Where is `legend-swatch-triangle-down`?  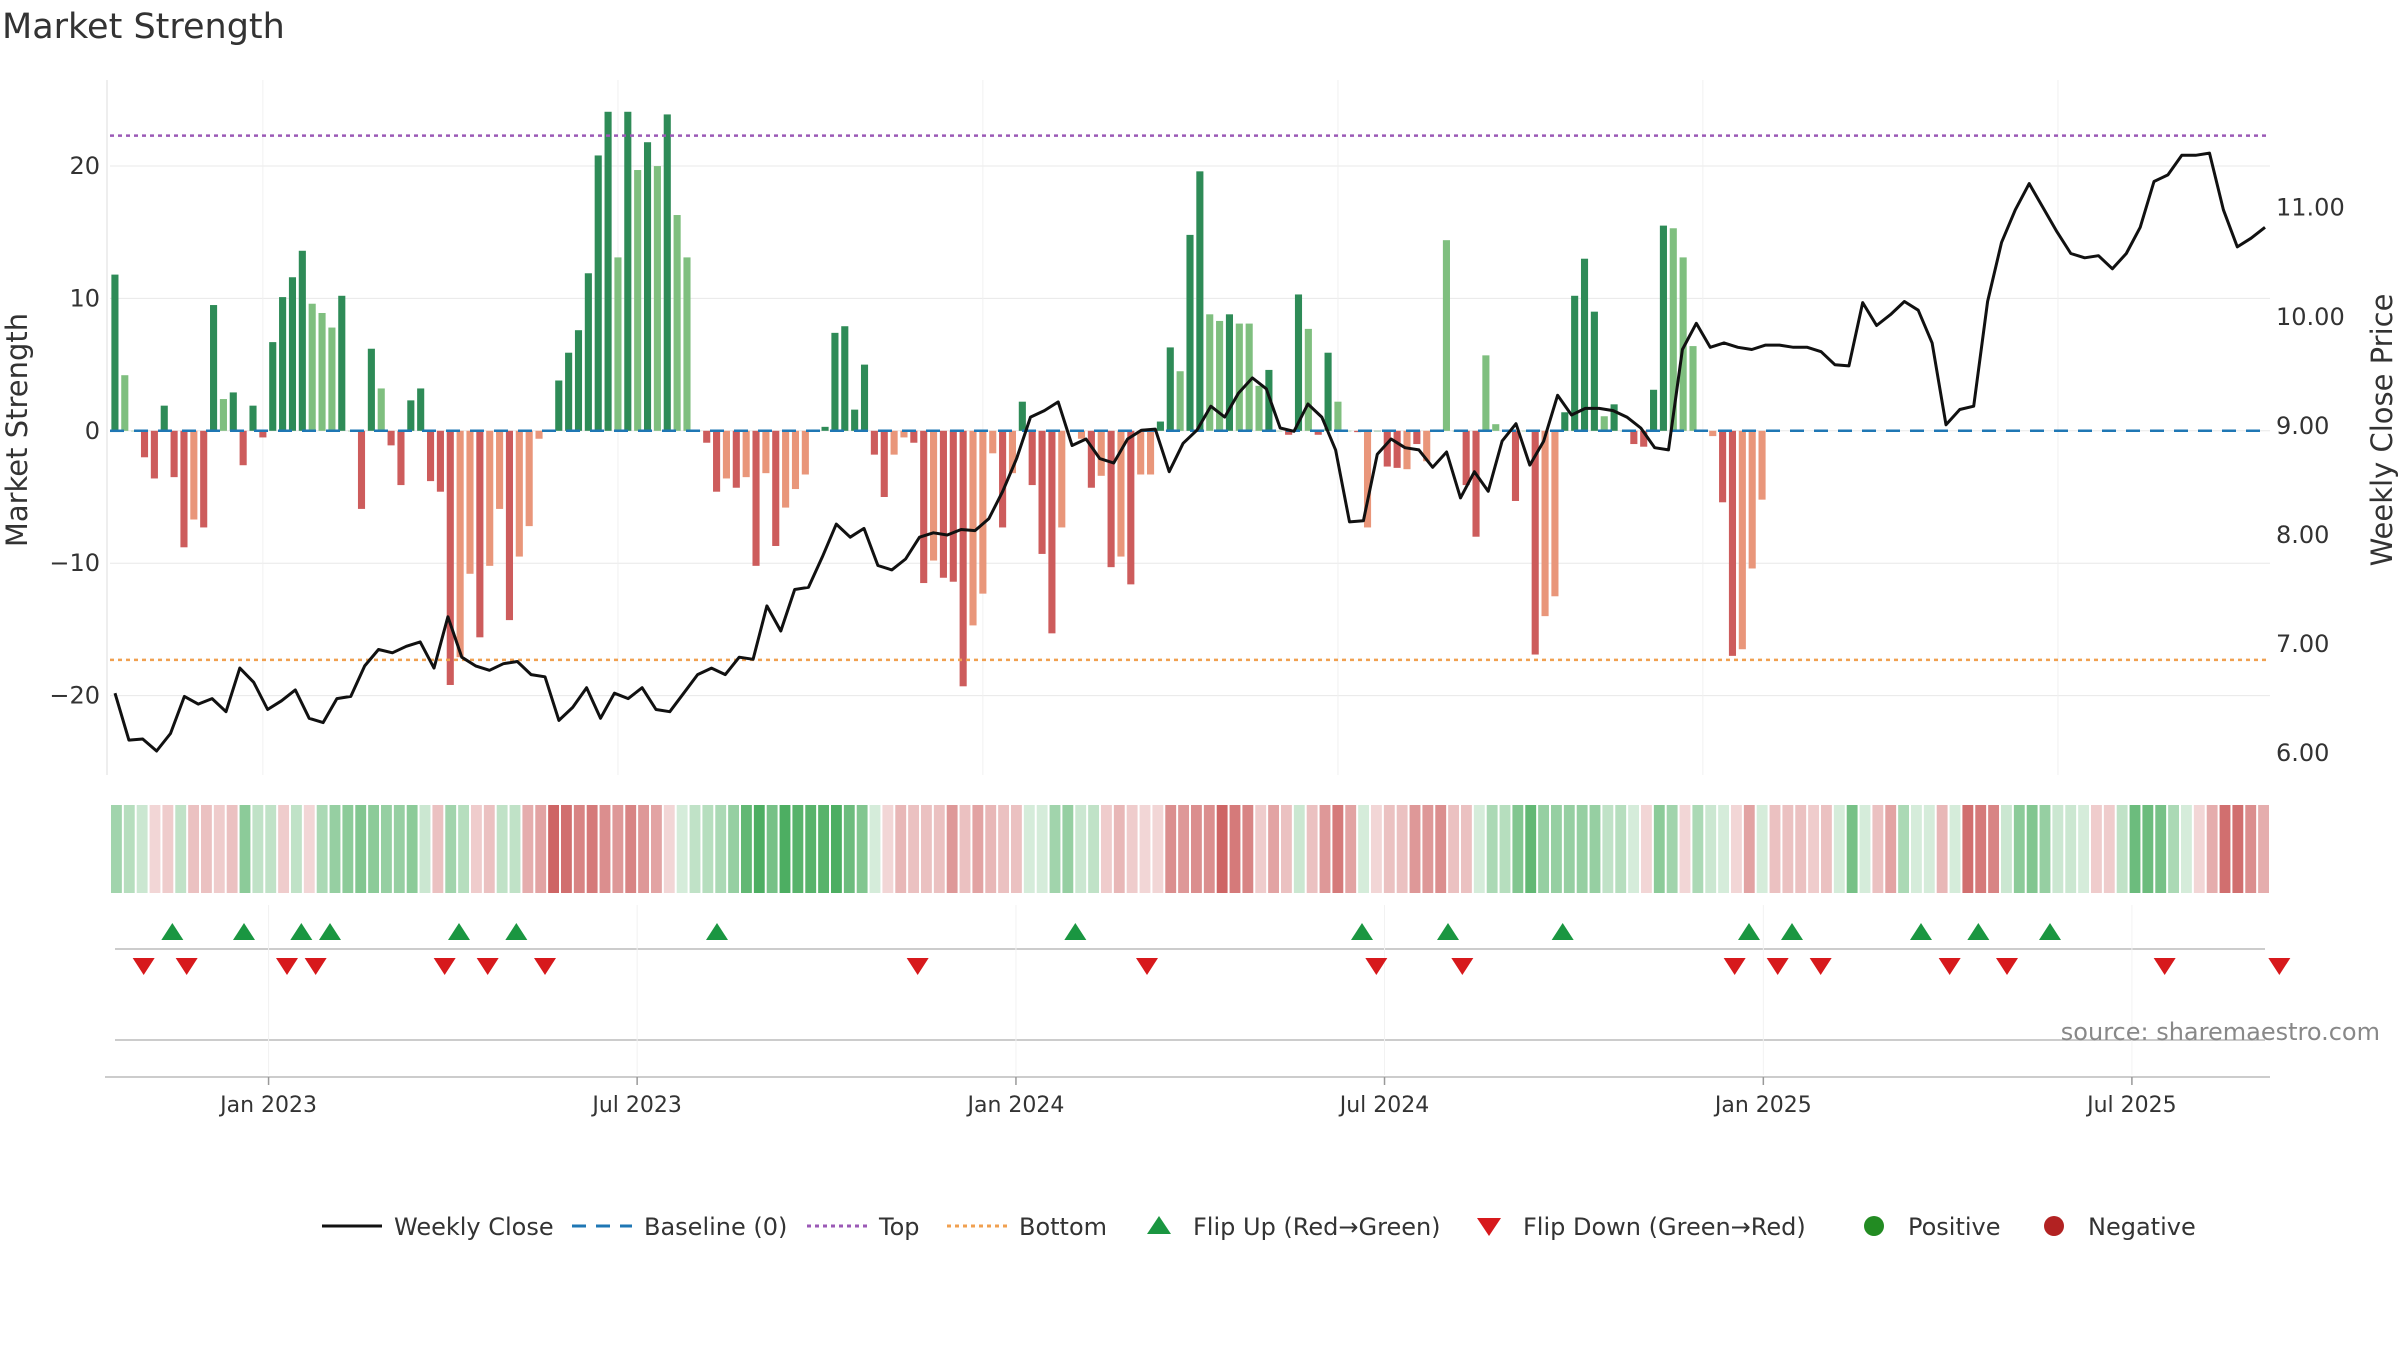 legend-swatch-triangle-down is located at coordinates (1489, 1227).